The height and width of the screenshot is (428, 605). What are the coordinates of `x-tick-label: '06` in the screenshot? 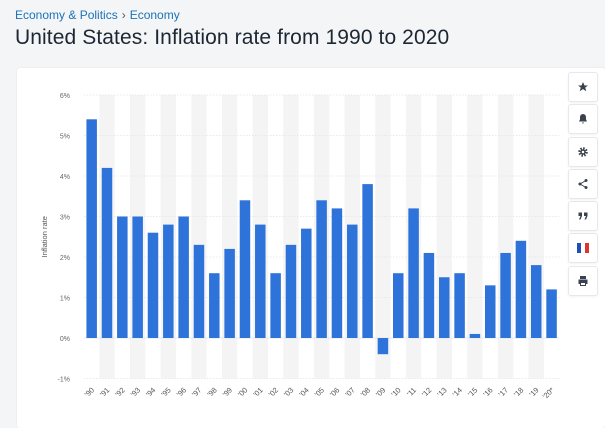 It's located at (334, 392).